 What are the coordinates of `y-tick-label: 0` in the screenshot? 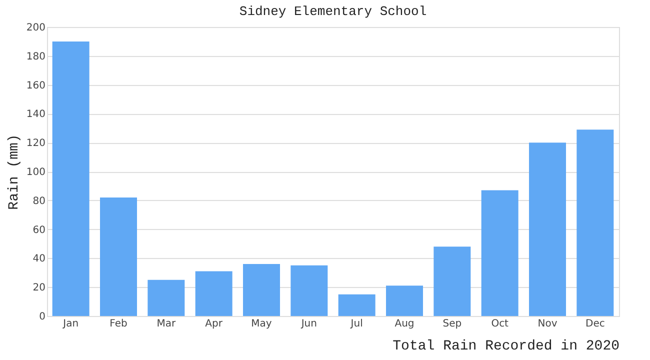 It's located at (42, 317).